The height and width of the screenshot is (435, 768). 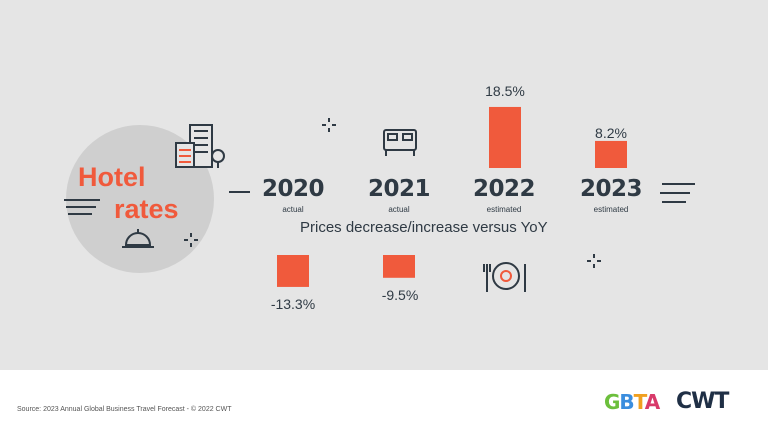 What do you see at coordinates (399, 266) in the screenshot?
I see `bar-2021` at bounding box center [399, 266].